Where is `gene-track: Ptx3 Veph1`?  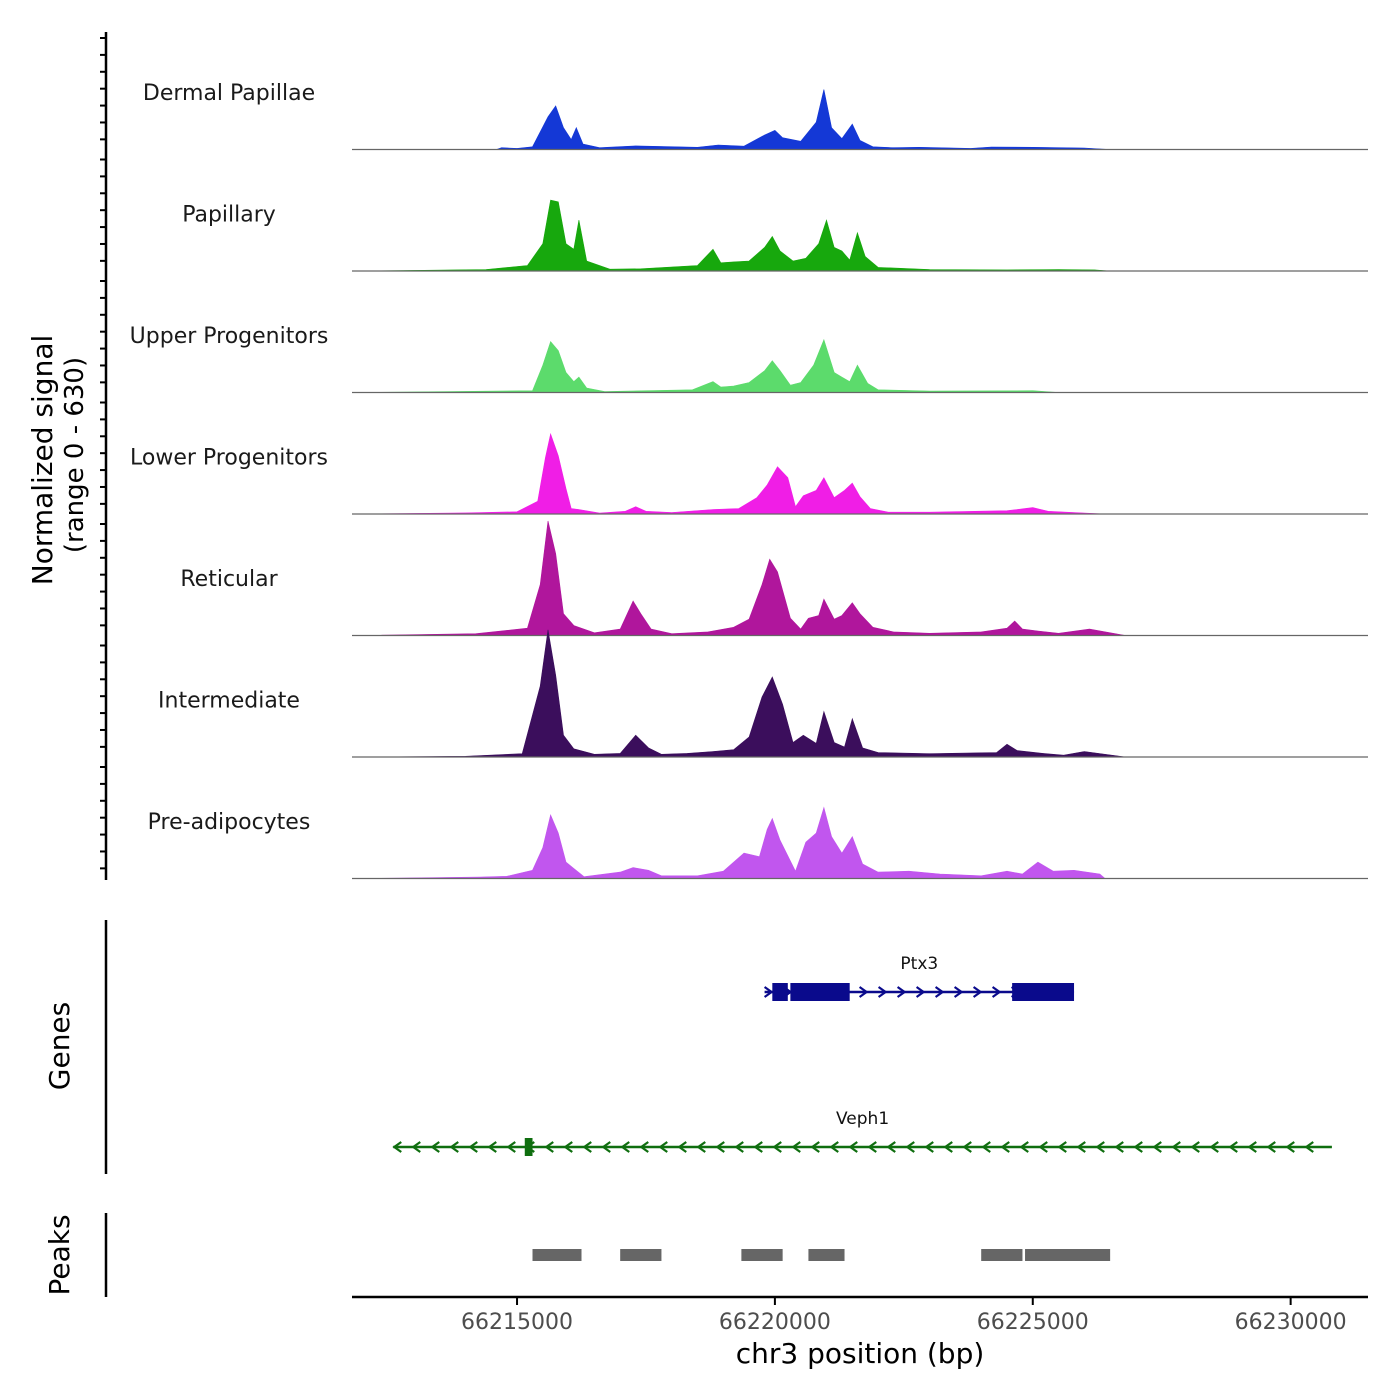
gene-track: Ptx3 Veph1 is located at coordinates (862, 1055).